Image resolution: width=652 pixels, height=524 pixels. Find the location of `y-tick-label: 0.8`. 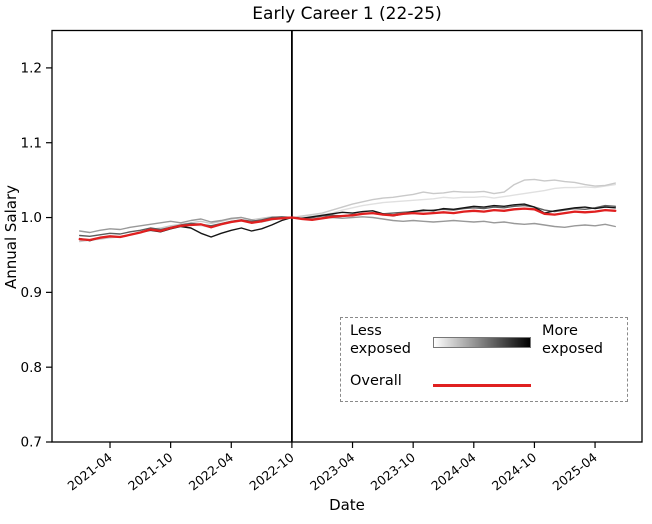

y-tick-label: 0.8 is located at coordinates (31, 368).